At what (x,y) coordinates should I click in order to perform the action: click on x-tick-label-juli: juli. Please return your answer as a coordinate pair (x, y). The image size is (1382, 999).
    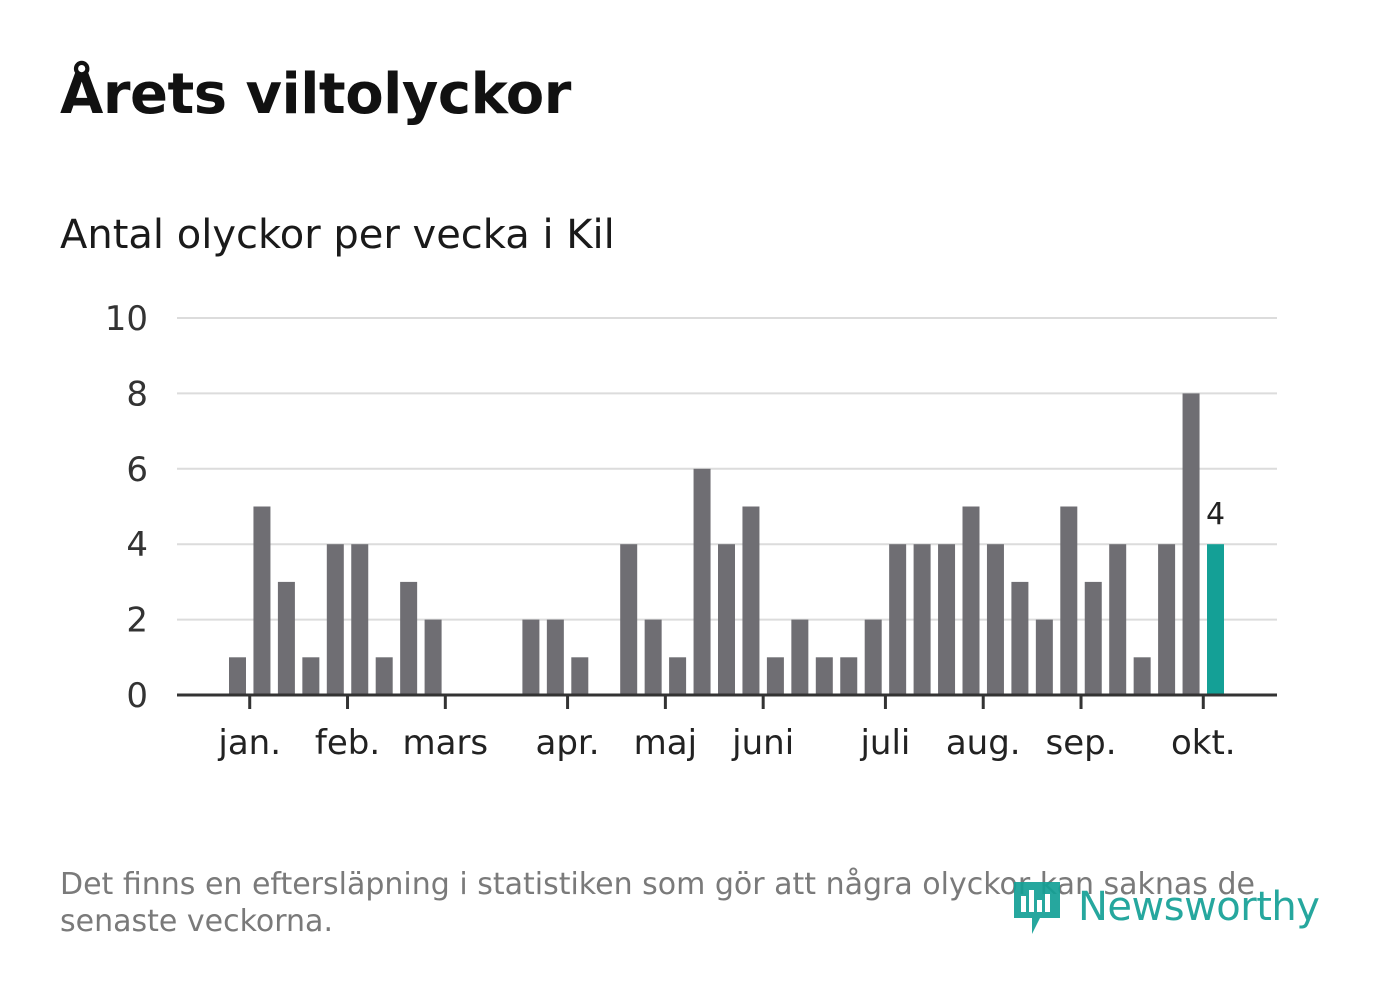
    Looking at the image, I should click on (884, 743).